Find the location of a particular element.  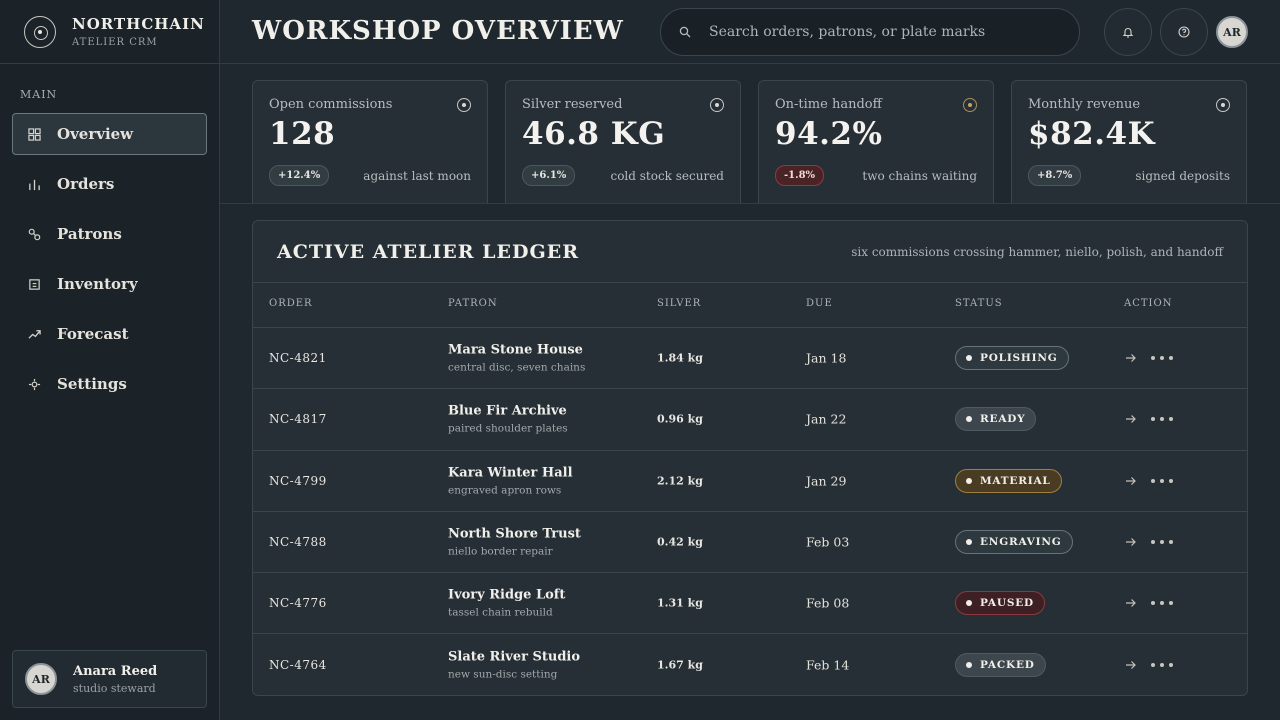

order-id: NC-4821 is located at coordinates (298, 358).